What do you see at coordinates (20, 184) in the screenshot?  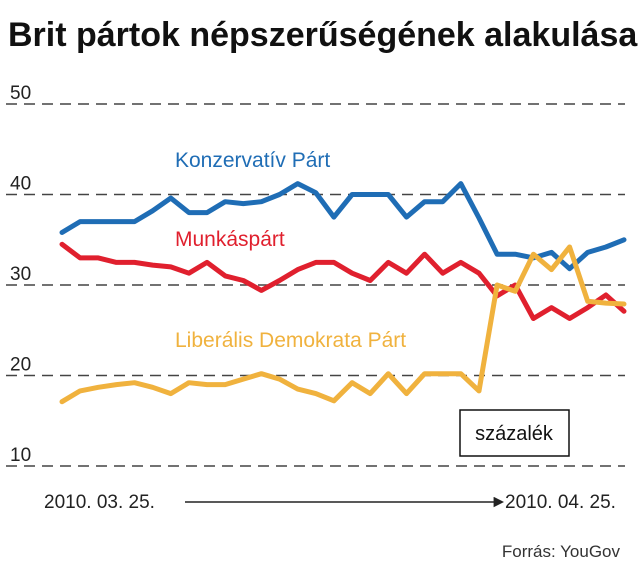 I see `y-tick-label: 40` at bounding box center [20, 184].